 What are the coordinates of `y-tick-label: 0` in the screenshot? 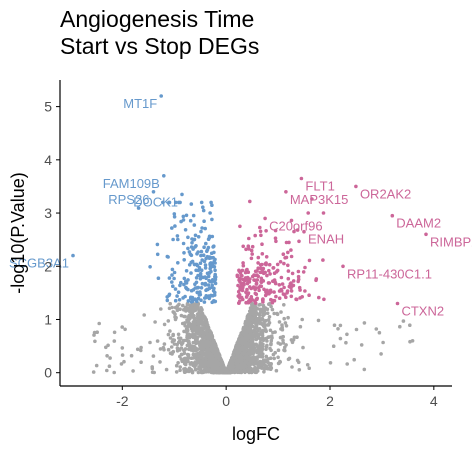 It's located at (48, 373).